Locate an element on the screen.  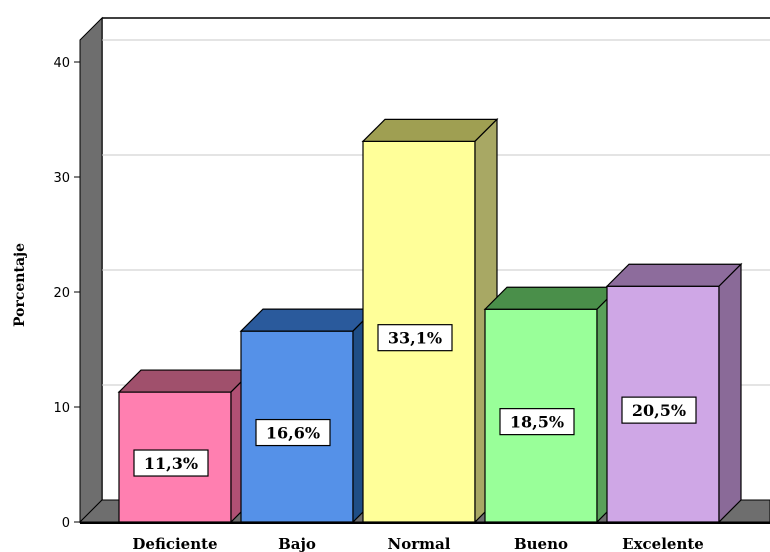
x-tick-label: Excelente is located at coordinates (663, 543).